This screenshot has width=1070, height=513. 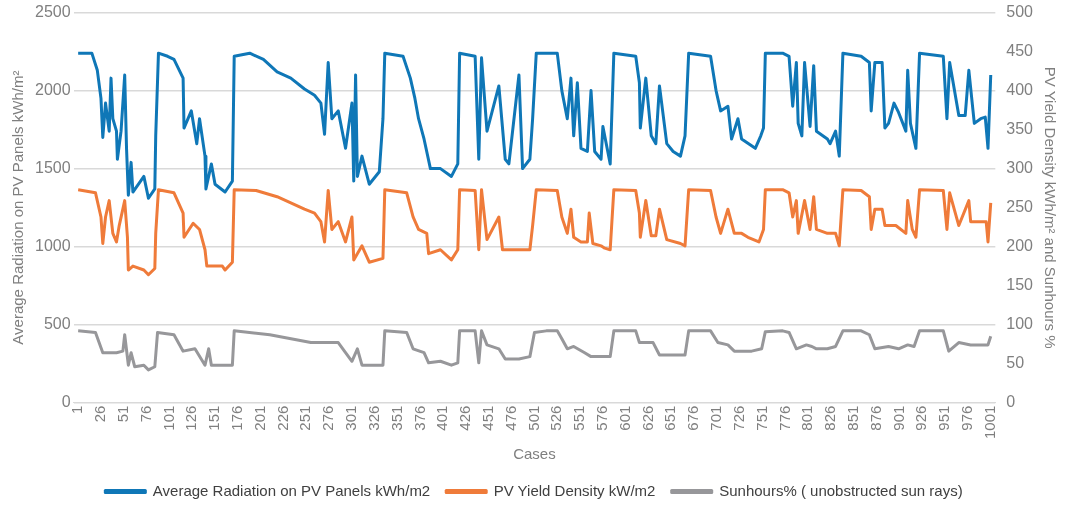 What do you see at coordinates (579, 418) in the screenshot?
I see `x-tick-label: 551` at bounding box center [579, 418].